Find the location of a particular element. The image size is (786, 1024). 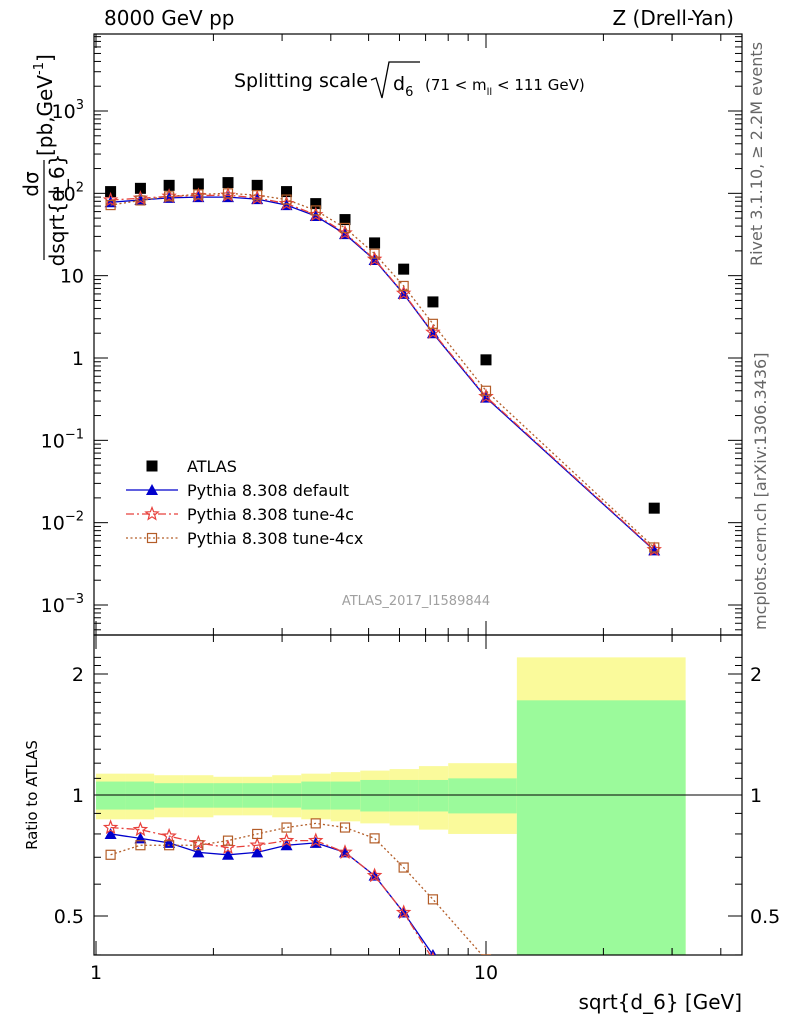

legend-marker-data is located at coordinates (152, 466).